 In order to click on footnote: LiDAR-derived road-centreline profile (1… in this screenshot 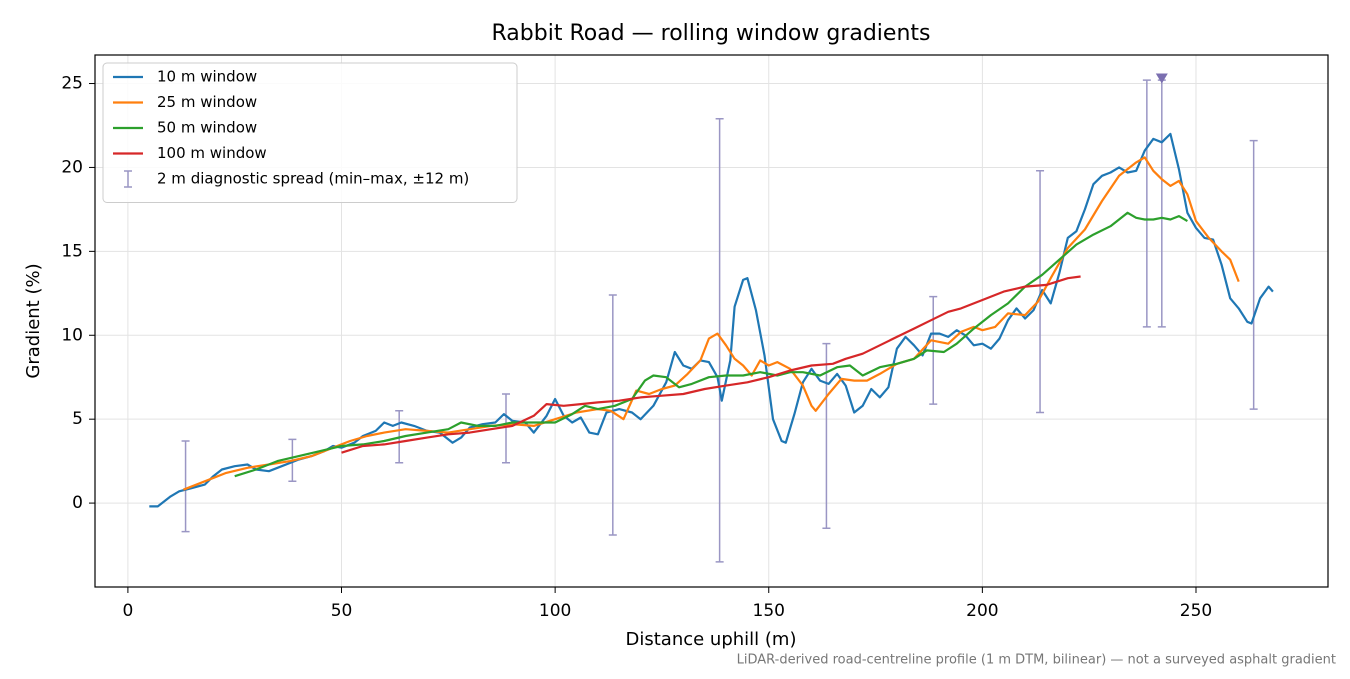, I will do `click(1036, 660)`.